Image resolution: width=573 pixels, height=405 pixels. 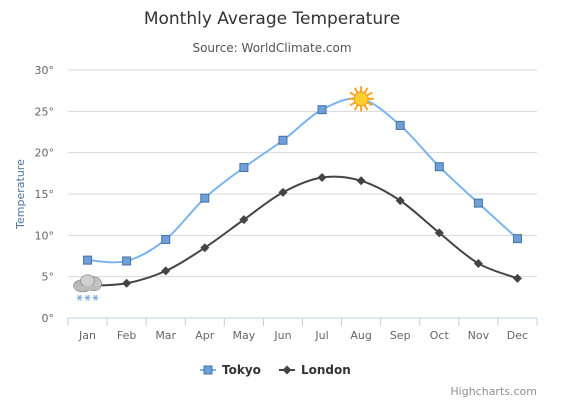 I want to click on chart-subtitle: Source: WorldClimate.com, so click(x=271, y=48).